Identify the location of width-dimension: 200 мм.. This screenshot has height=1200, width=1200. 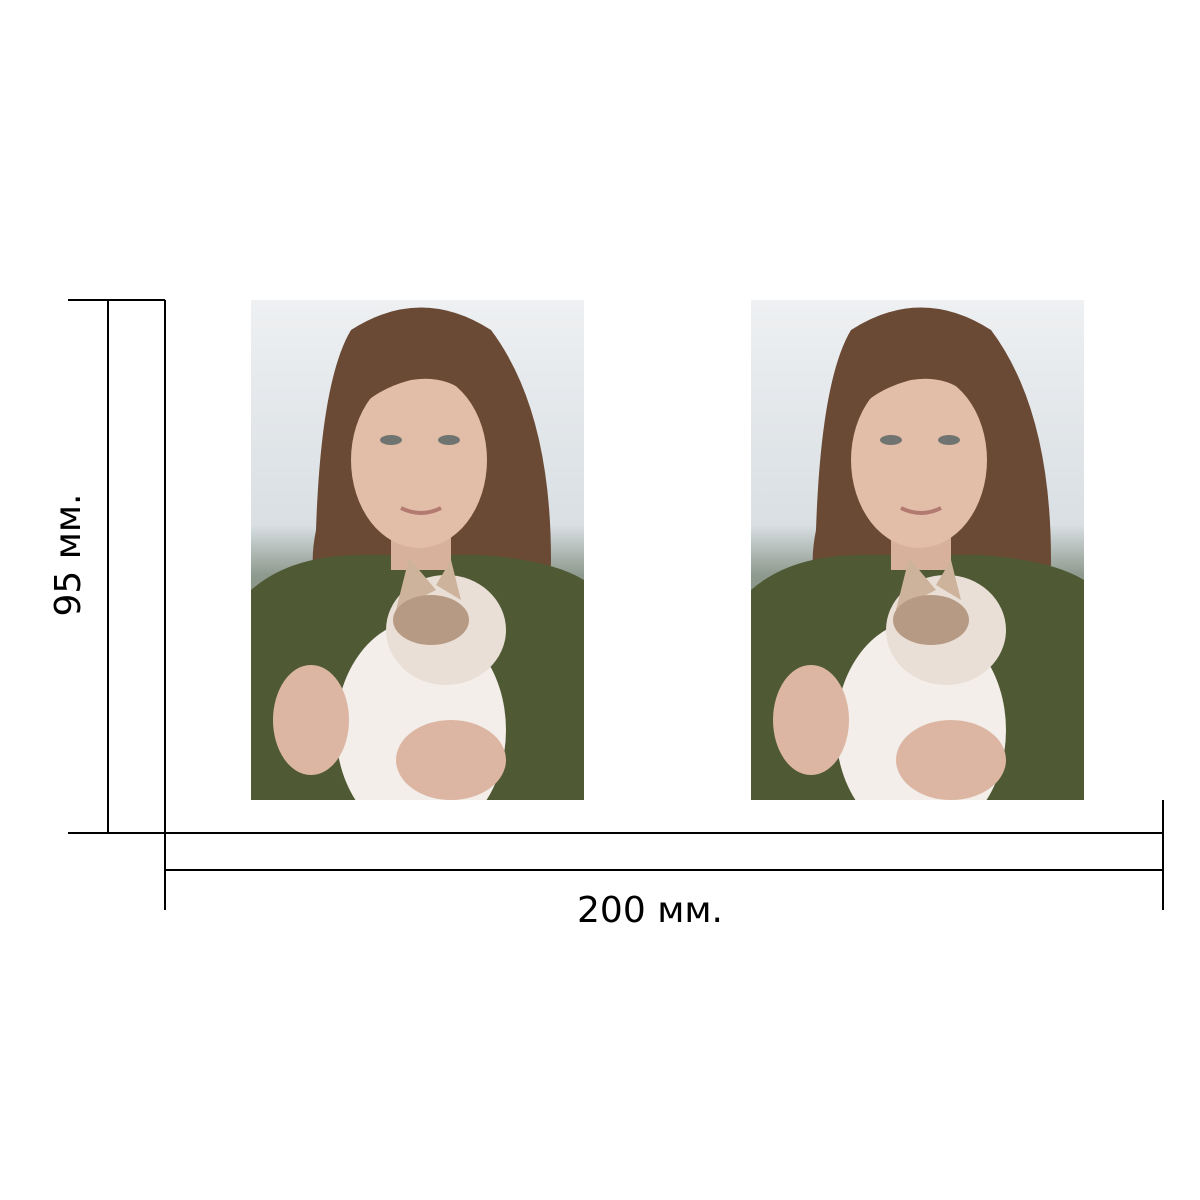
(664, 865).